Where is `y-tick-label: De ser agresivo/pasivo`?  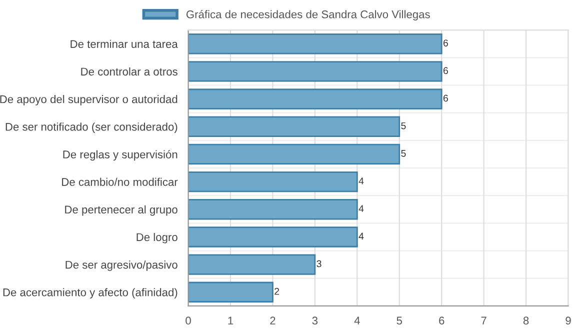
y-tick-label: De ser agresivo/pasivo is located at coordinates (122, 265).